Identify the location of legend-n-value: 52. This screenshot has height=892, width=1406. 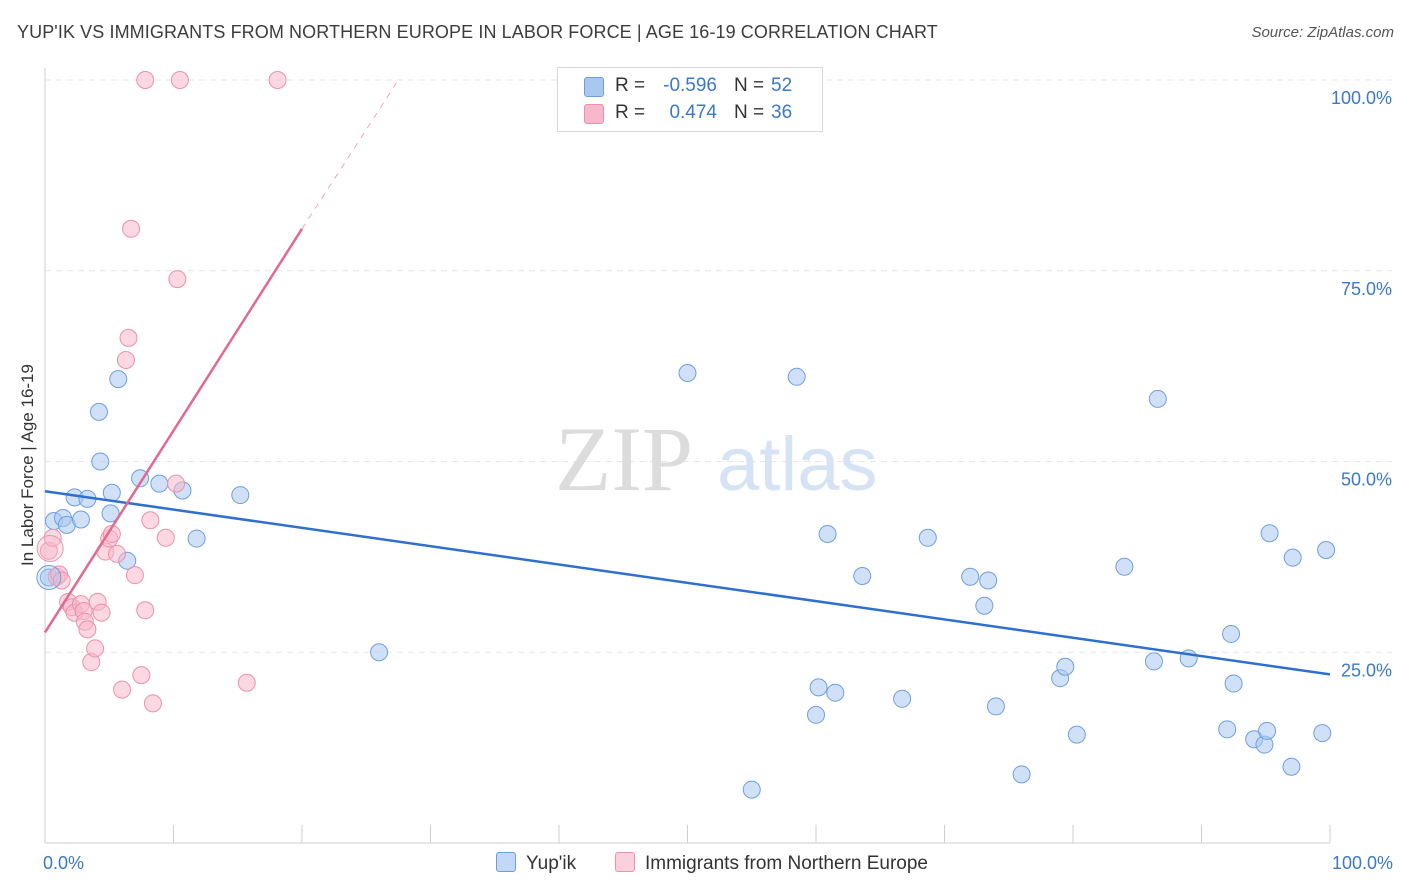
(782, 85).